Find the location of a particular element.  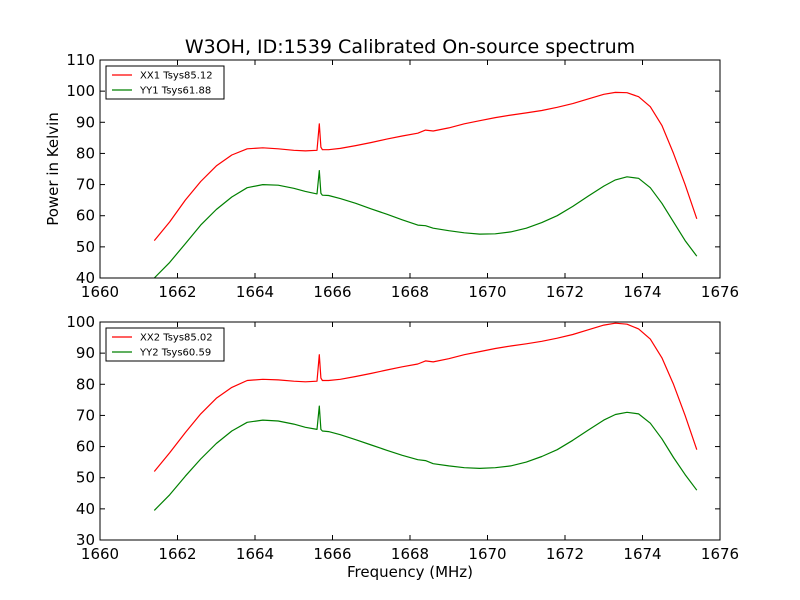

legend-entry: XX2 Tsys85.02 is located at coordinates (176, 338).